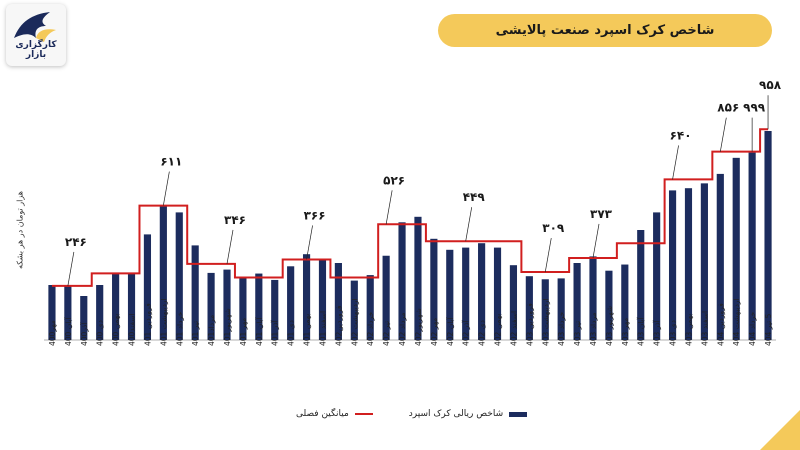 The height and width of the screenshot is (450, 800). What do you see at coordinates (673, 333) in the screenshot?
I see `x-tick-label: دی 403` at bounding box center [673, 333].